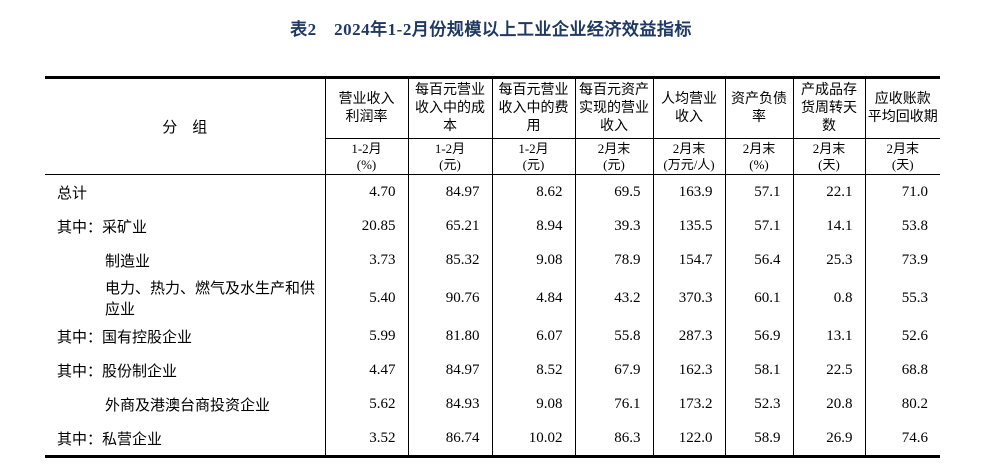 This screenshot has width=982, height=465. What do you see at coordinates (366, 404) in the screenshot?
I see `cell-value: 5.62` at bounding box center [366, 404].